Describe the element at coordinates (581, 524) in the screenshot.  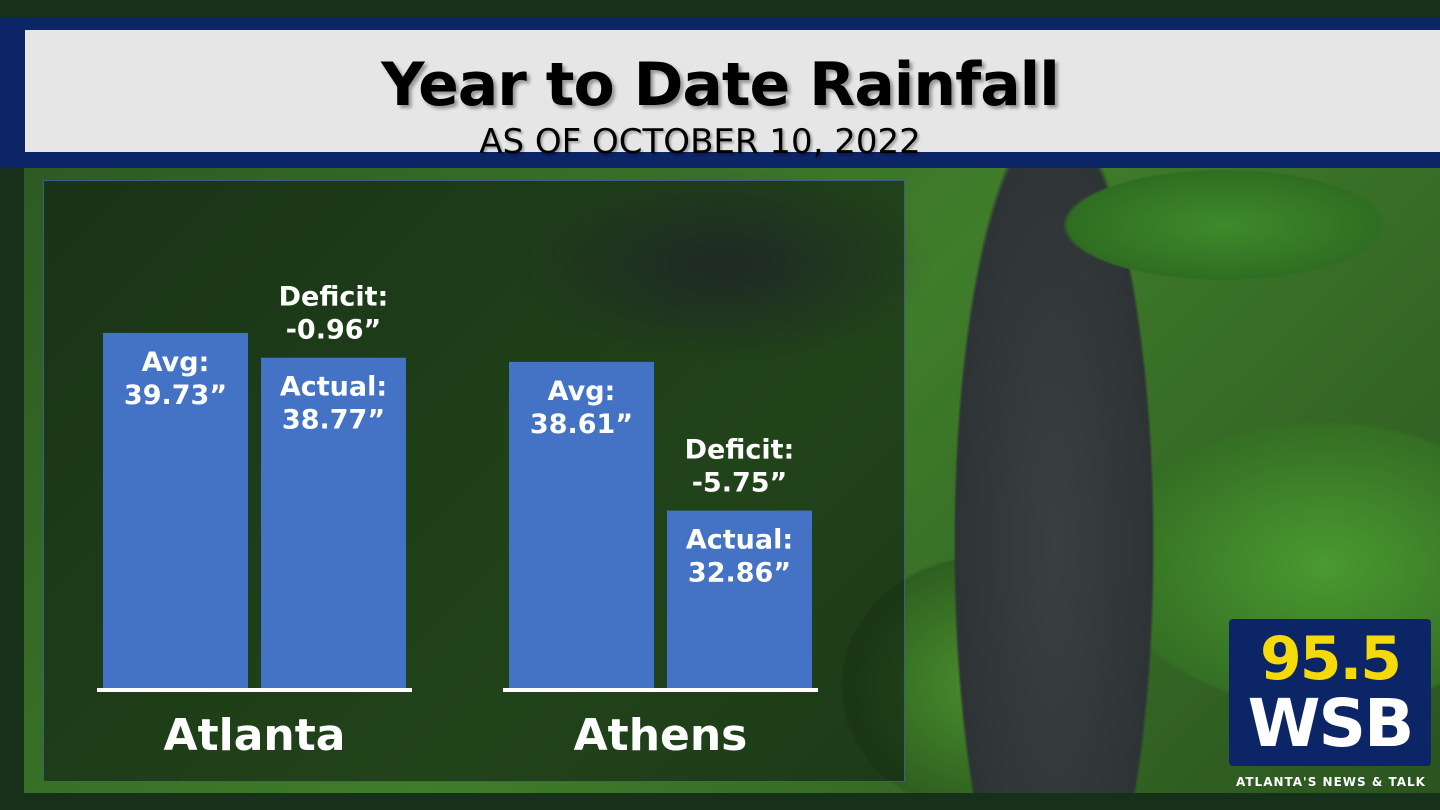
I see `bar-avg-athens` at that location.